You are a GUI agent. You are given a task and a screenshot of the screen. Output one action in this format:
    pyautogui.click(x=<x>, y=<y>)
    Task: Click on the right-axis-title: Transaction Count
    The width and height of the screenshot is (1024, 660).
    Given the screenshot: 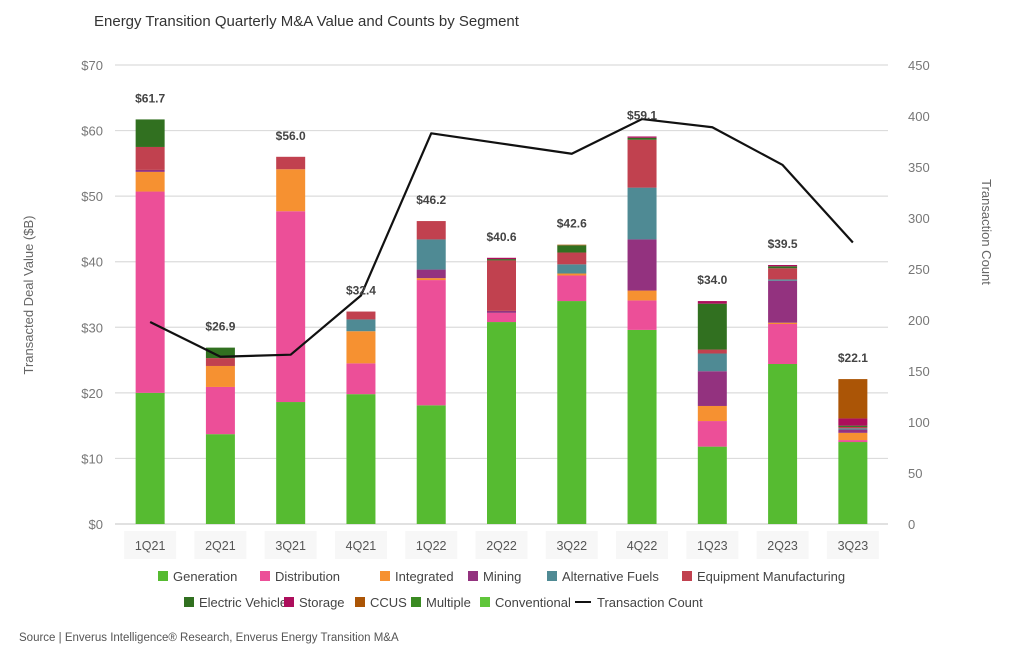 What is the action you would take?
    pyautogui.click(x=986, y=232)
    